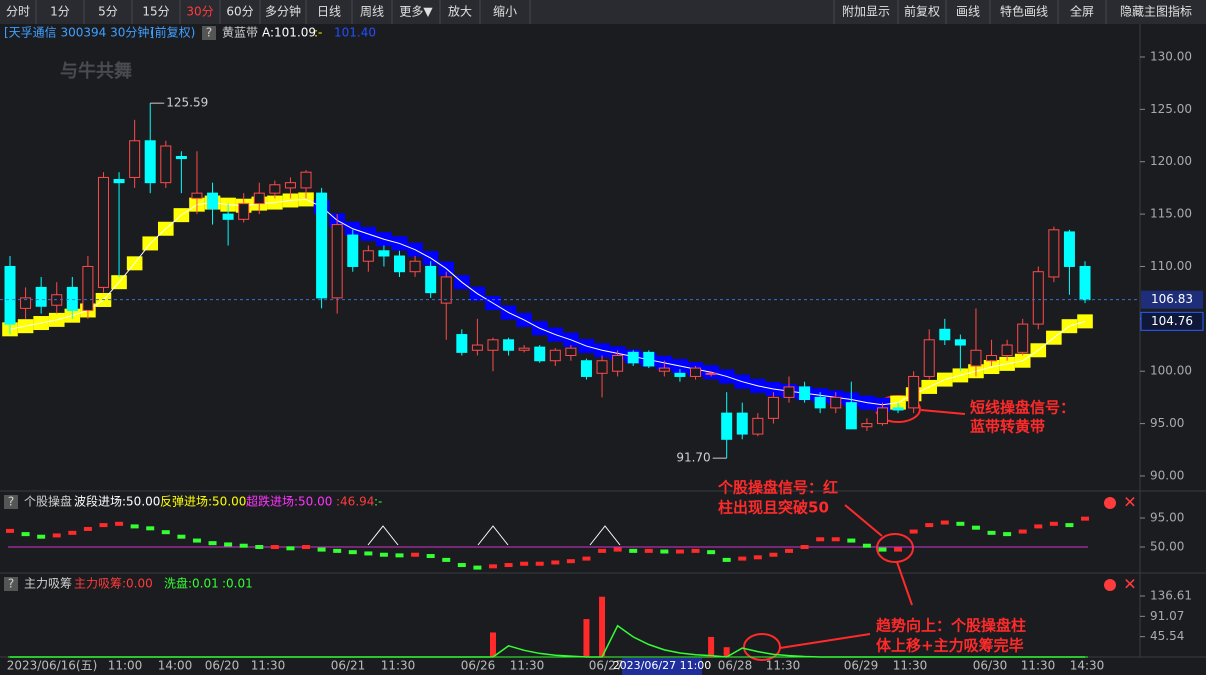 Image resolution: width=1206 pixels, height=675 pixels. What do you see at coordinates (866, 12) in the screenshot?
I see `toolbar-button: 附加显示` at bounding box center [866, 12].